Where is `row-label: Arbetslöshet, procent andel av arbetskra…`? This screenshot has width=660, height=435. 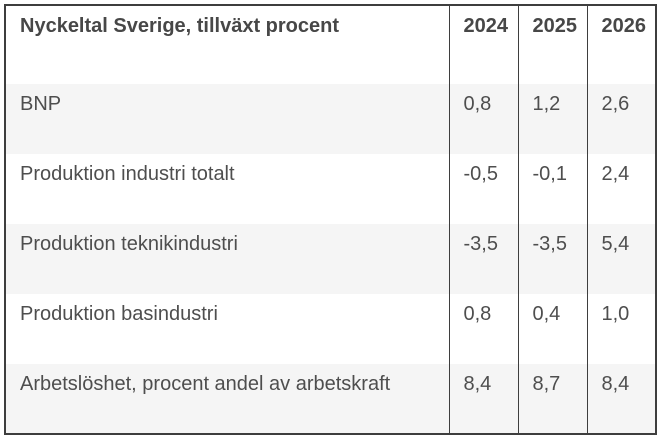
row-label: Arbetslöshet, procent andel av arbetskra… is located at coordinates (205, 384).